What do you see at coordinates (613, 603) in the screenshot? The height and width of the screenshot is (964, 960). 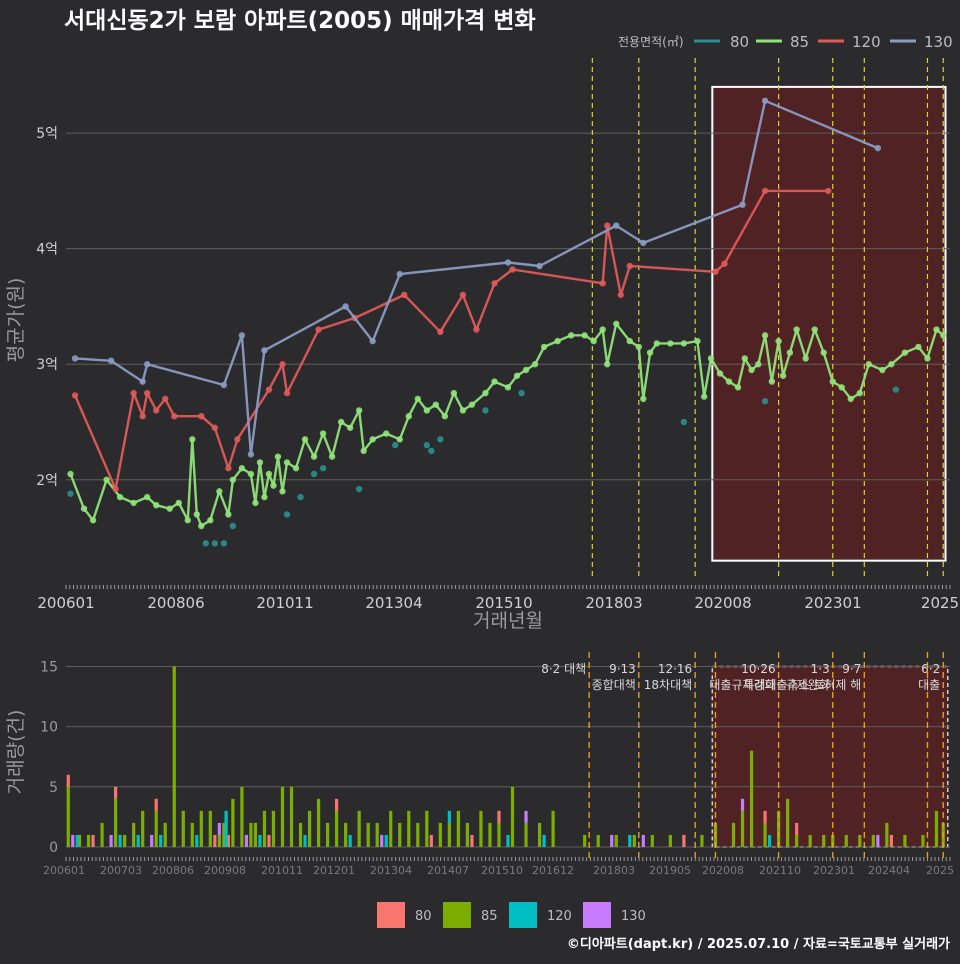 I see `top-x-tick-label: 201803` at bounding box center [613, 603].